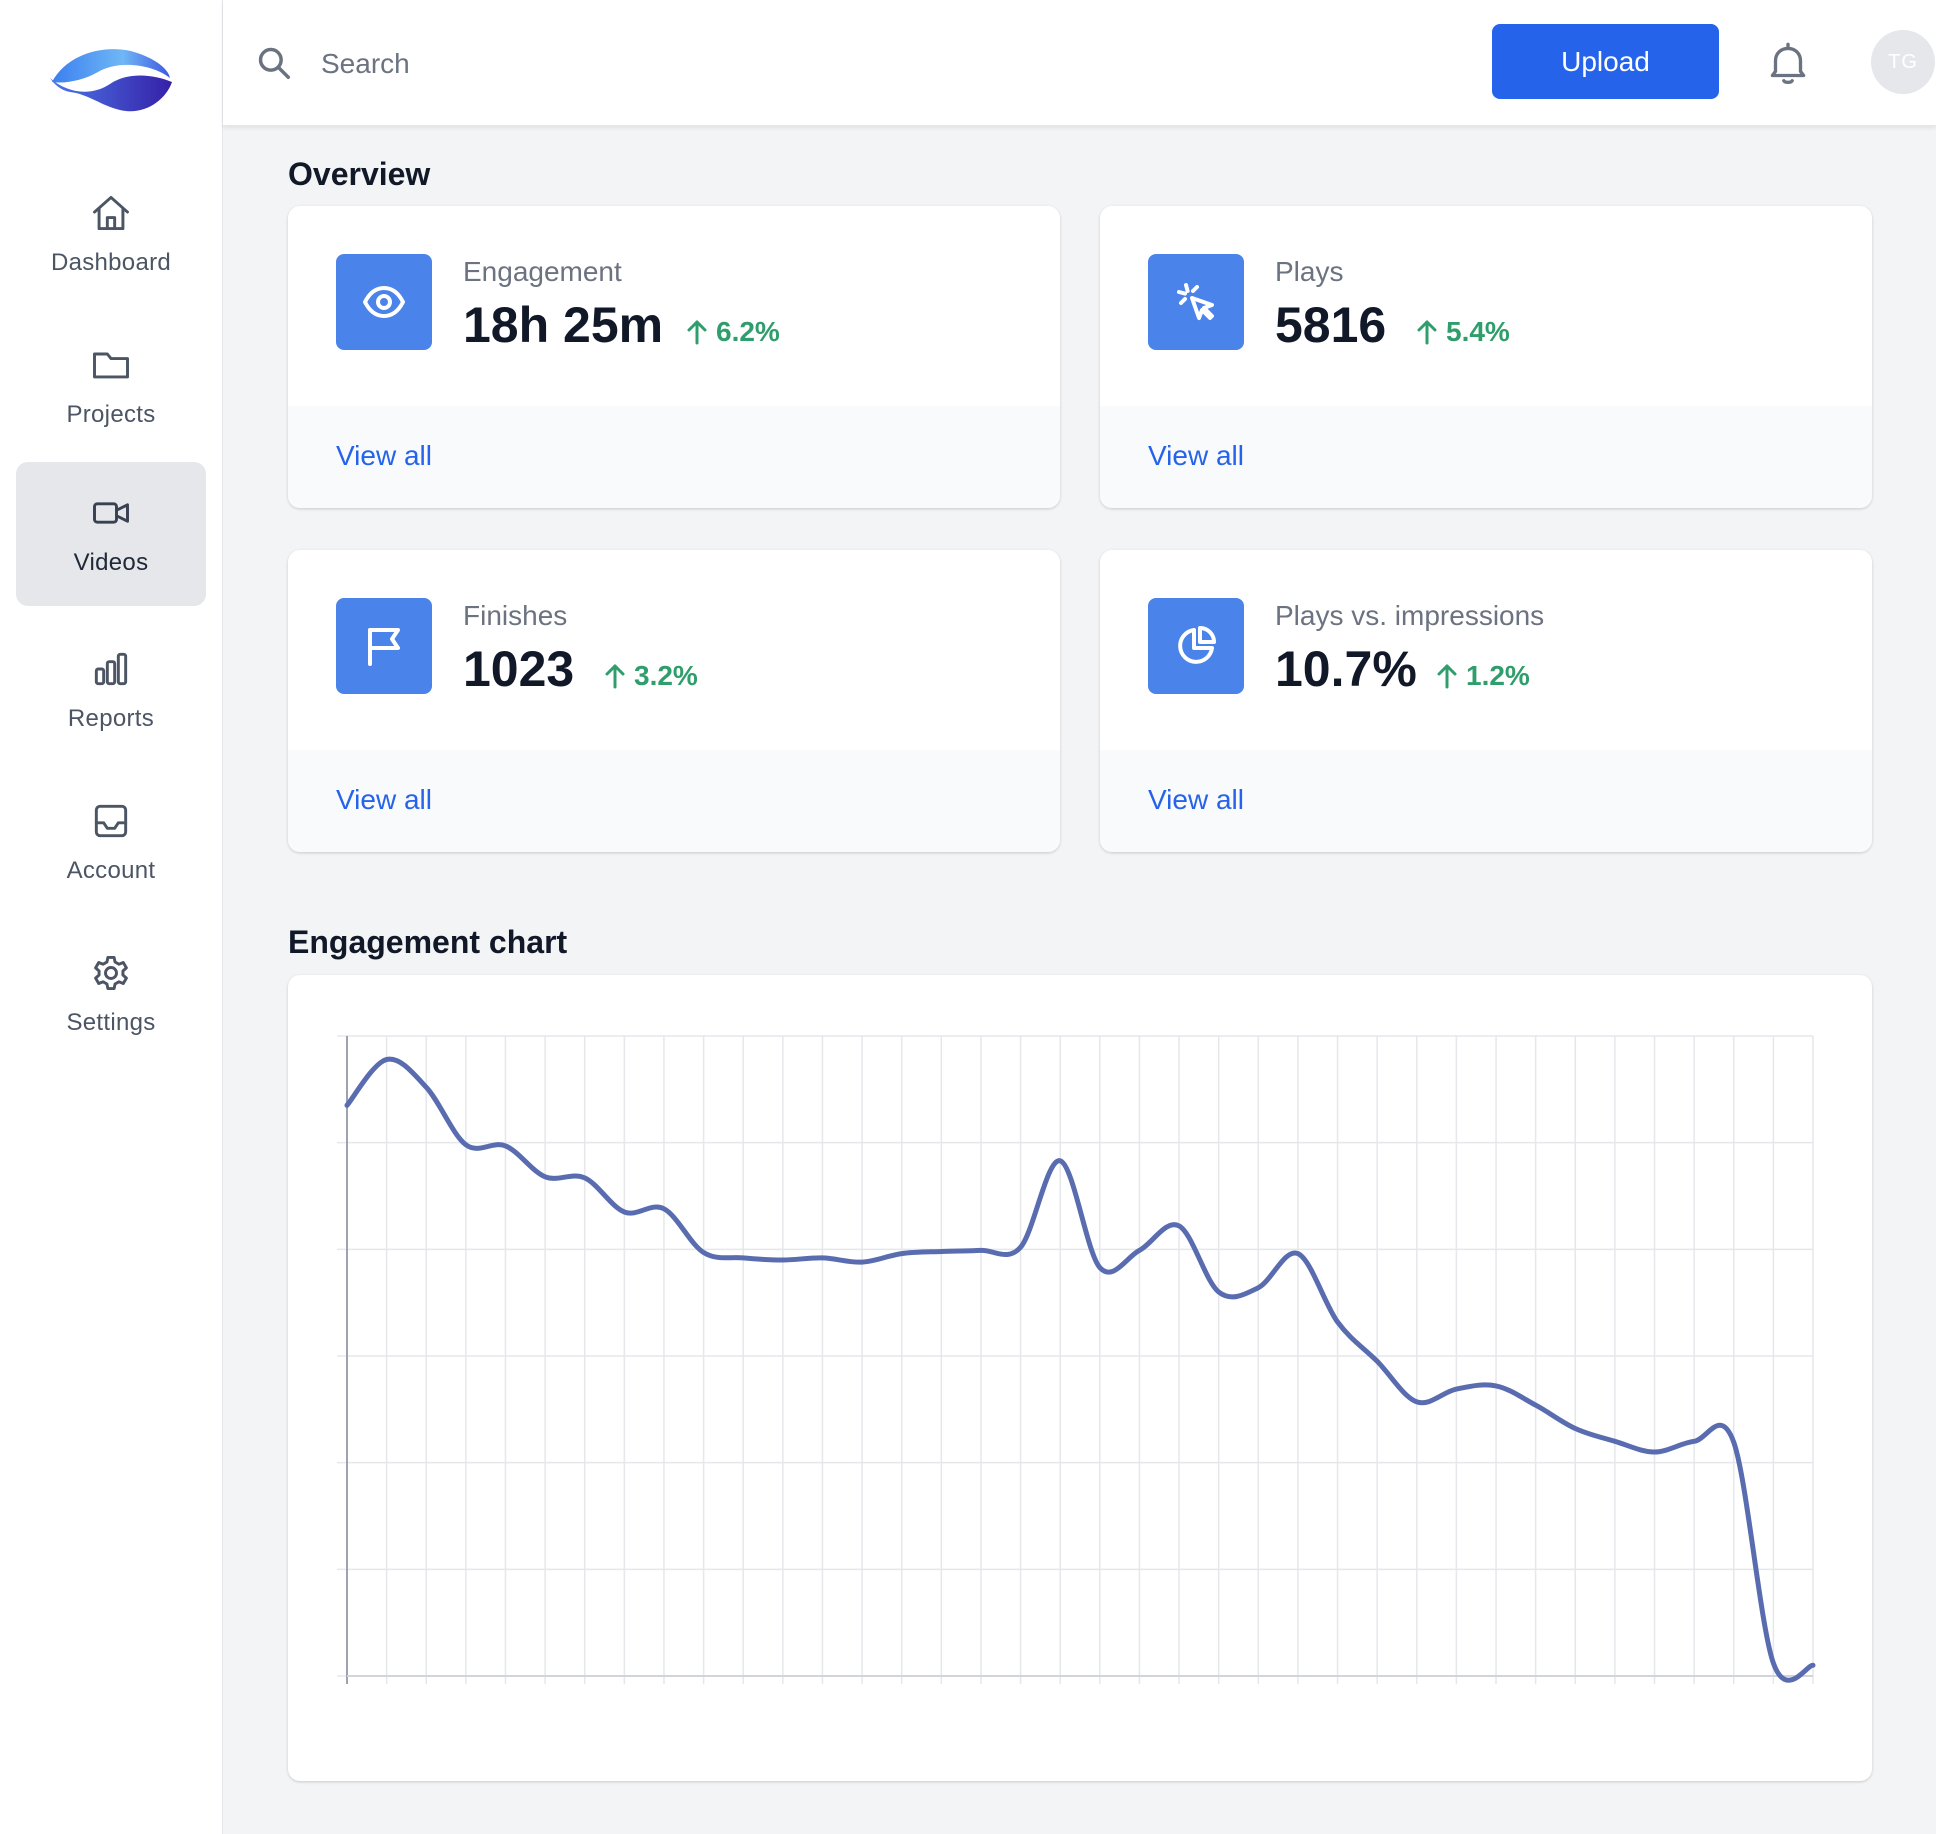  Describe the element at coordinates (111, 669) in the screenshot. I see `bar-chart-icon` at that location.